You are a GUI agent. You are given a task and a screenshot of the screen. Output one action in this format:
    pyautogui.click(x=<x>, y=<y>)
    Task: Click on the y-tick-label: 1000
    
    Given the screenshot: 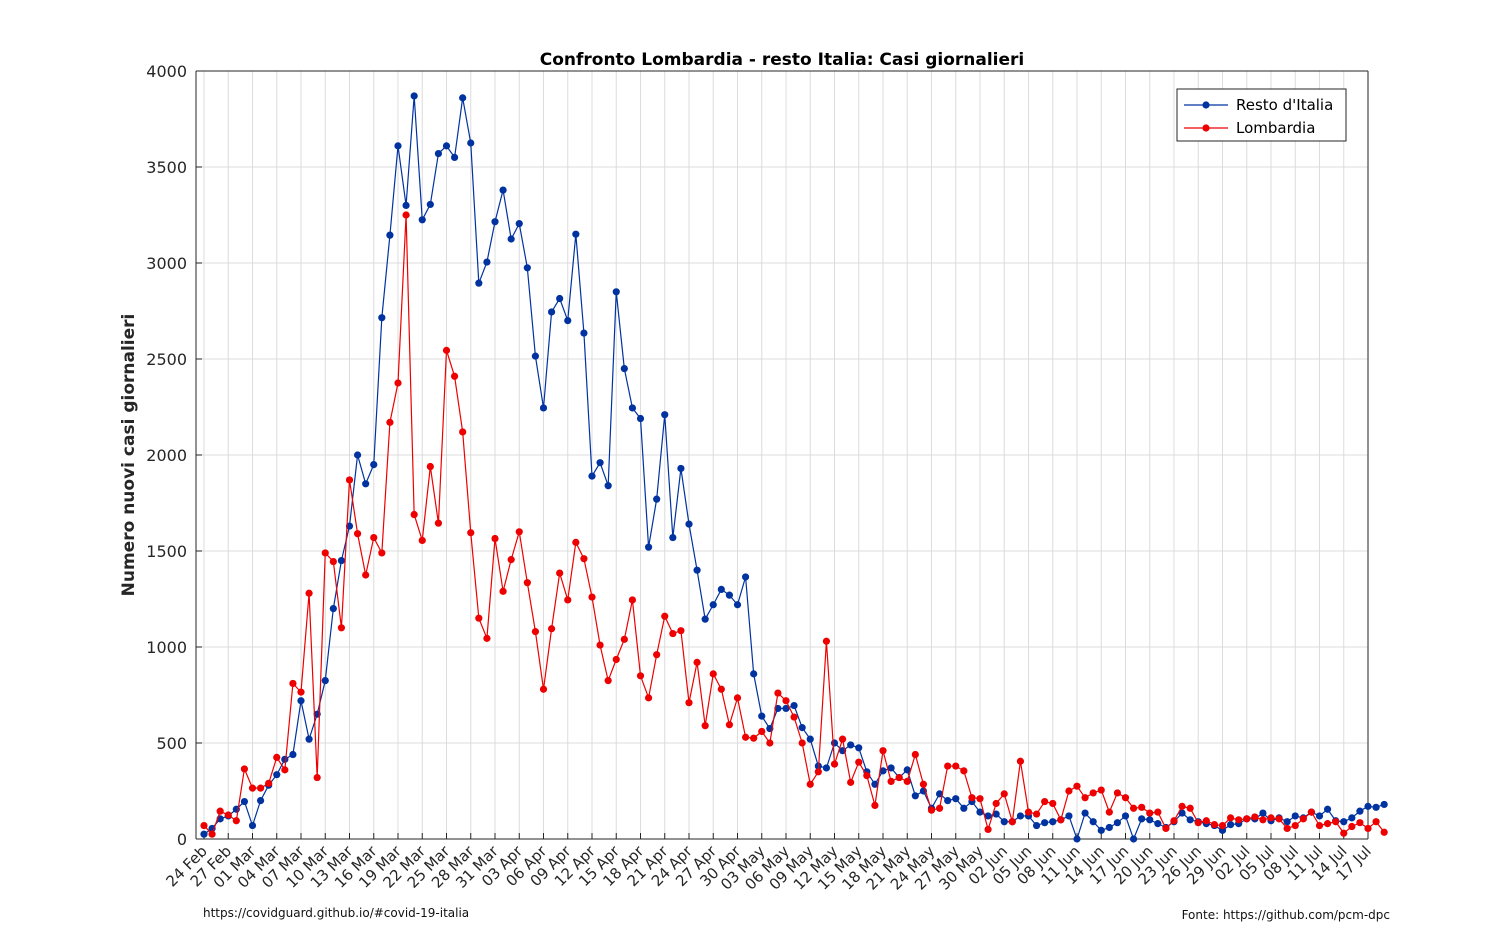 What is the action you would take?
    pyautogui.click(x=166, y=647)
    